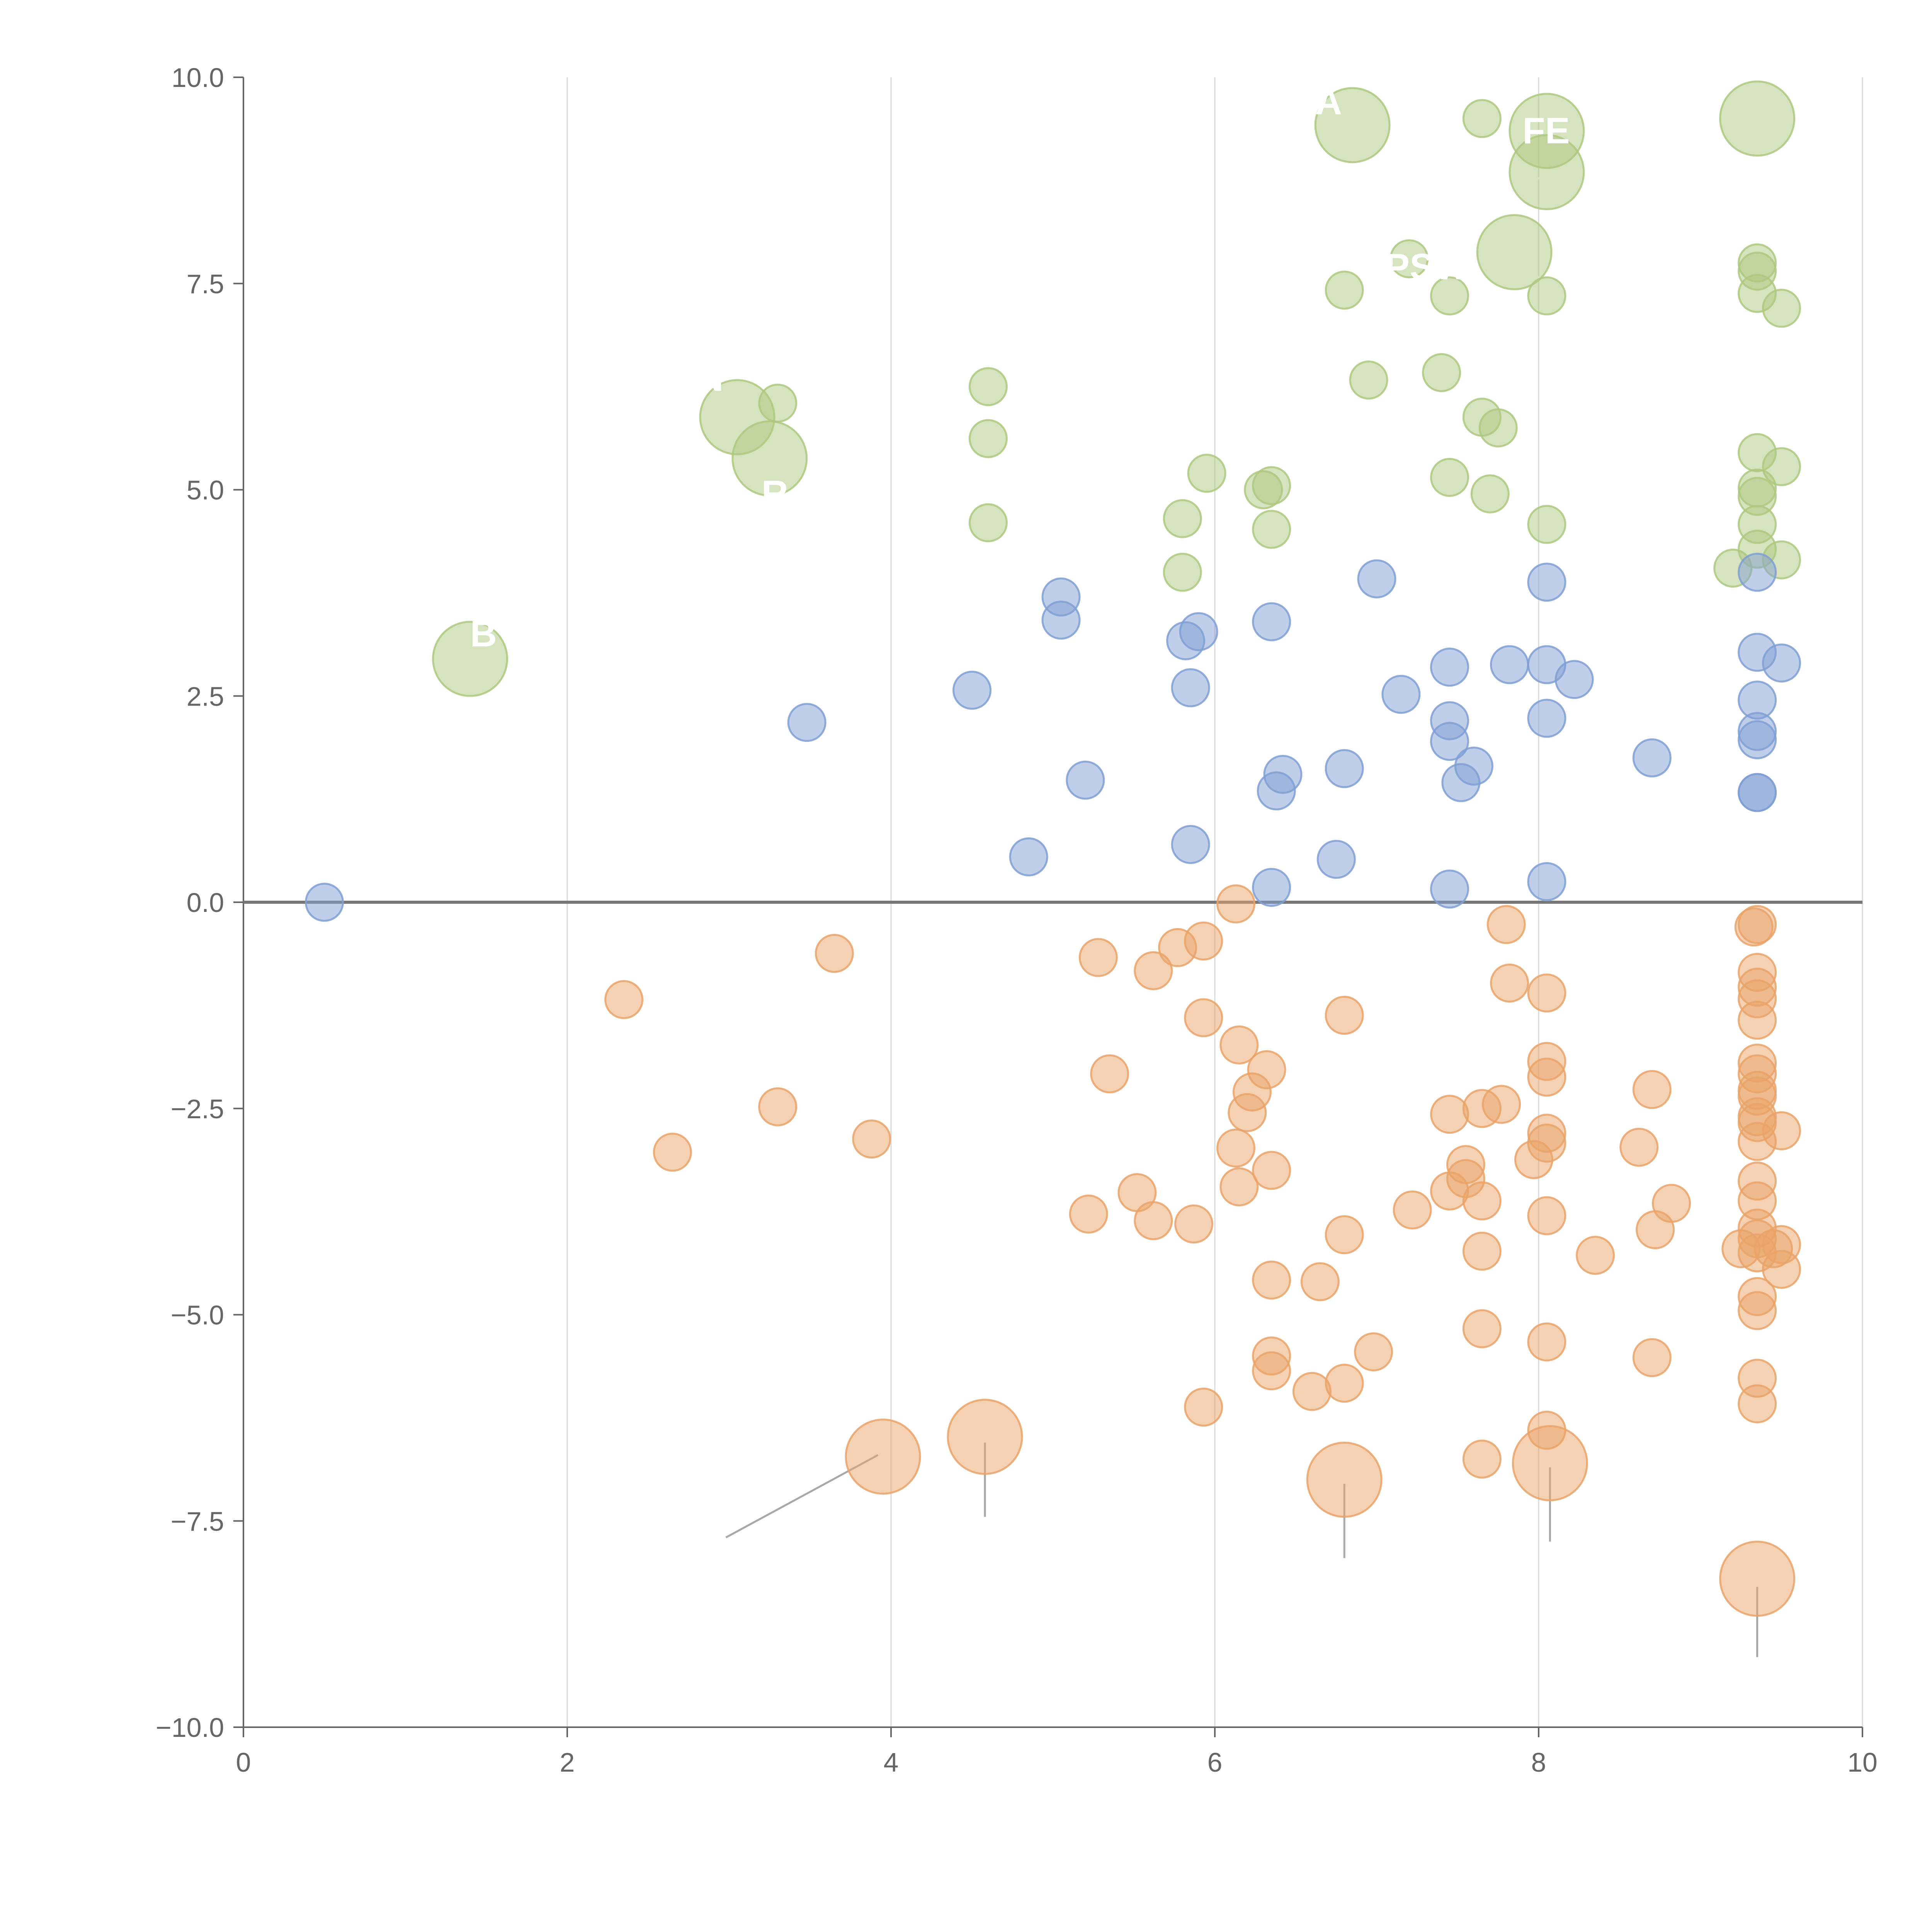  Describe the element at coordinates (1546, 130) in the screenshot. I see `bubble-annotation: FE` at that location.